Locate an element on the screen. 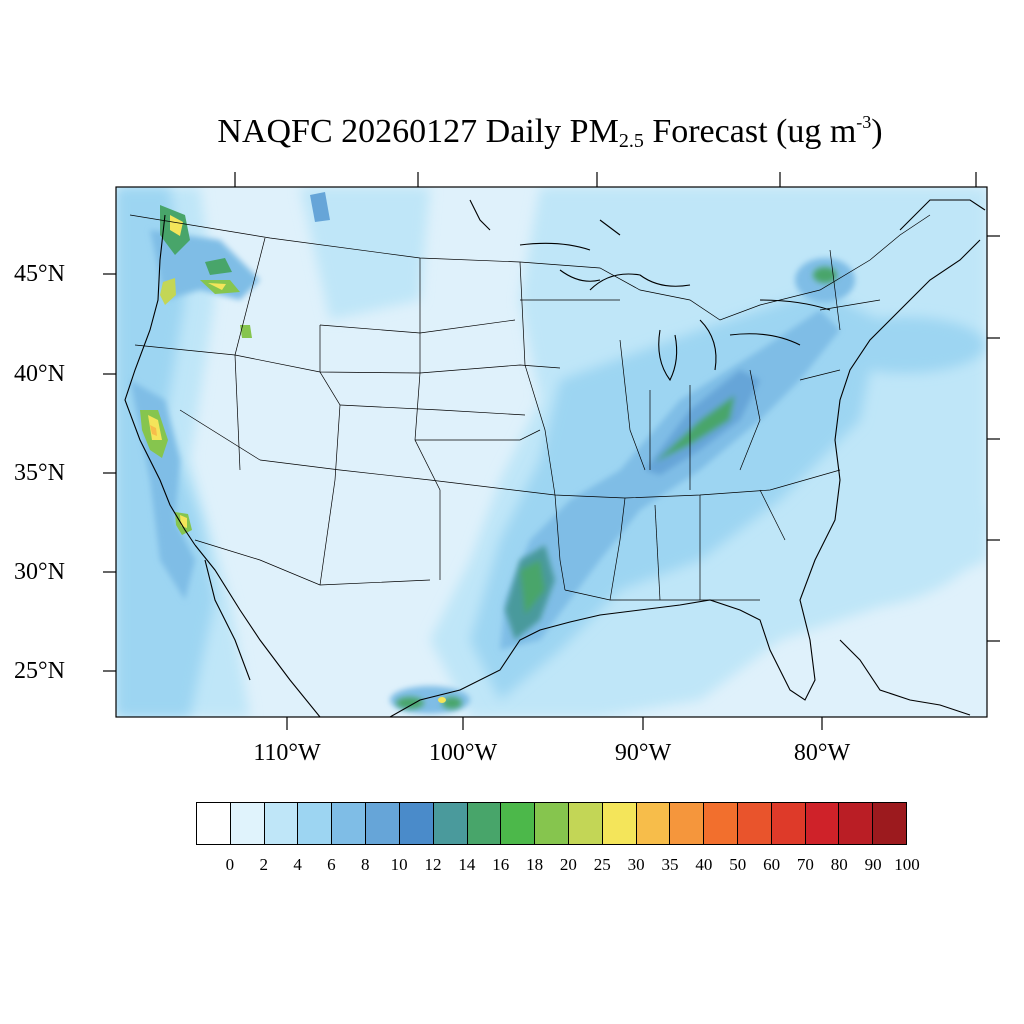 The height and width of the screenshot is (1024, 1024). colorbar-tick-label: 40 is located at coordinates (704, 864).